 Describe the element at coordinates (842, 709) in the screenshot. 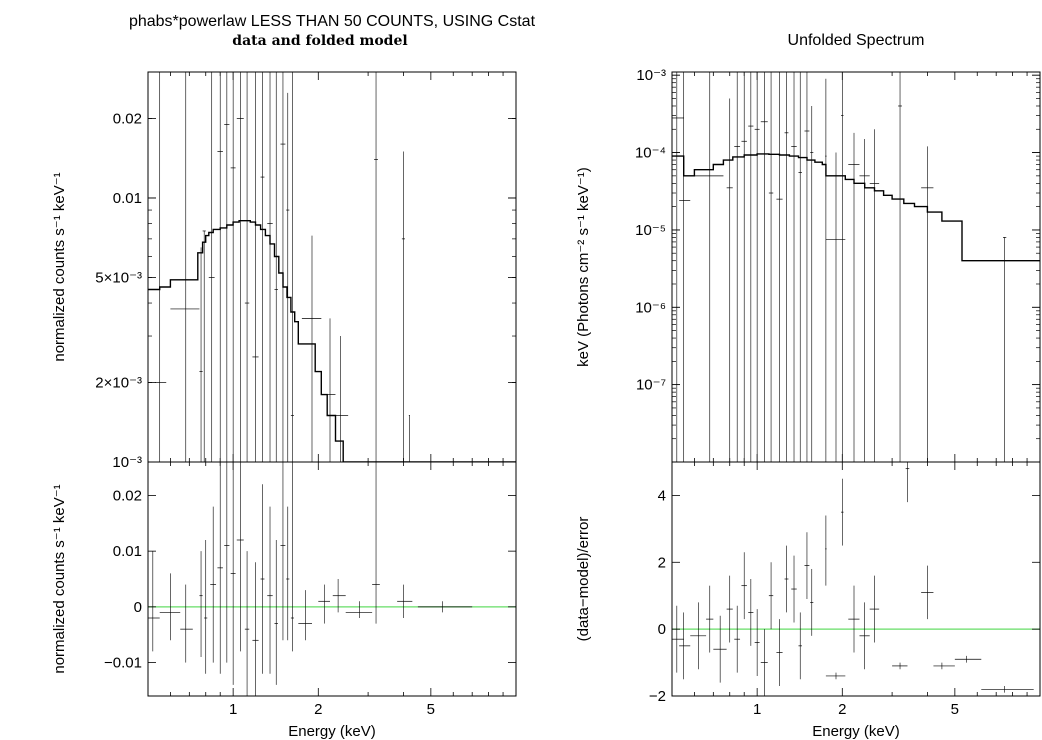

I see `x-tick-label: 2` at that location.